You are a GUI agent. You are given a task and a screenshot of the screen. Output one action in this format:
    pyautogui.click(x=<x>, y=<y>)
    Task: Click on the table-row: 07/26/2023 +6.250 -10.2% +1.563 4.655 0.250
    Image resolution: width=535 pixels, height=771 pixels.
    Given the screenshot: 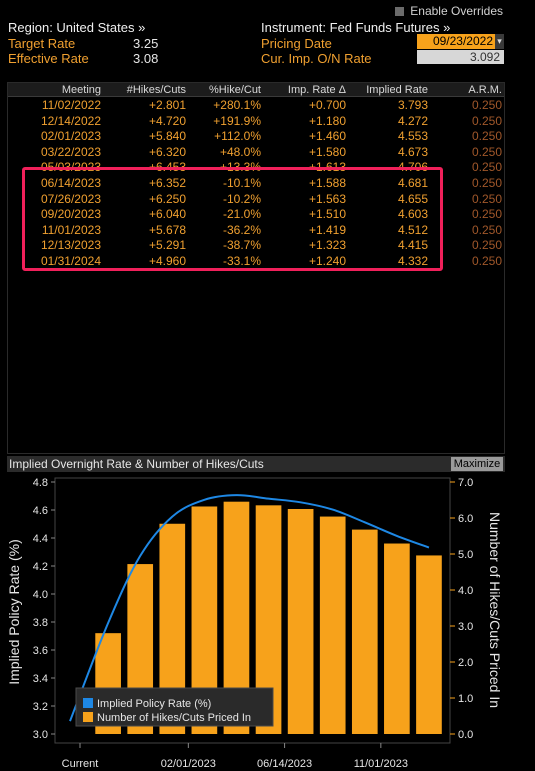 What is the action you would take?
    pyautogui.click(x=256, y=200)
    